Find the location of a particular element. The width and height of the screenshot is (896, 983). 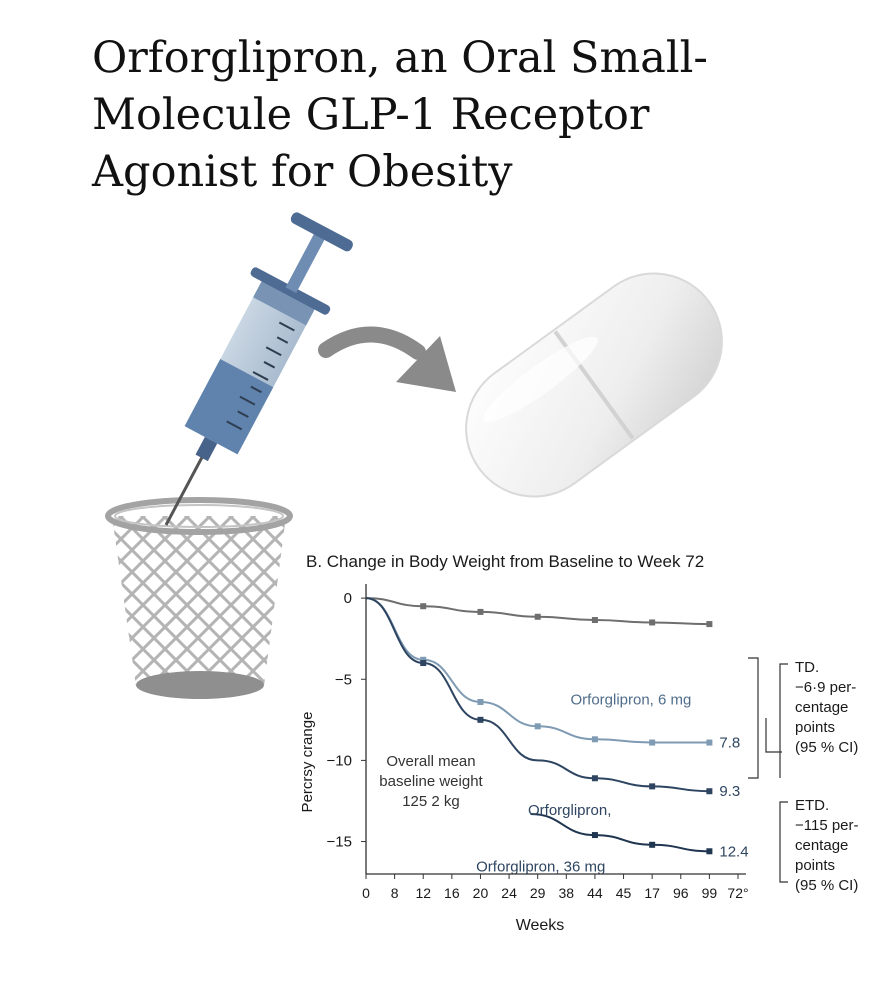

y-tick-label: −5 is located at coordinates (343, 679).